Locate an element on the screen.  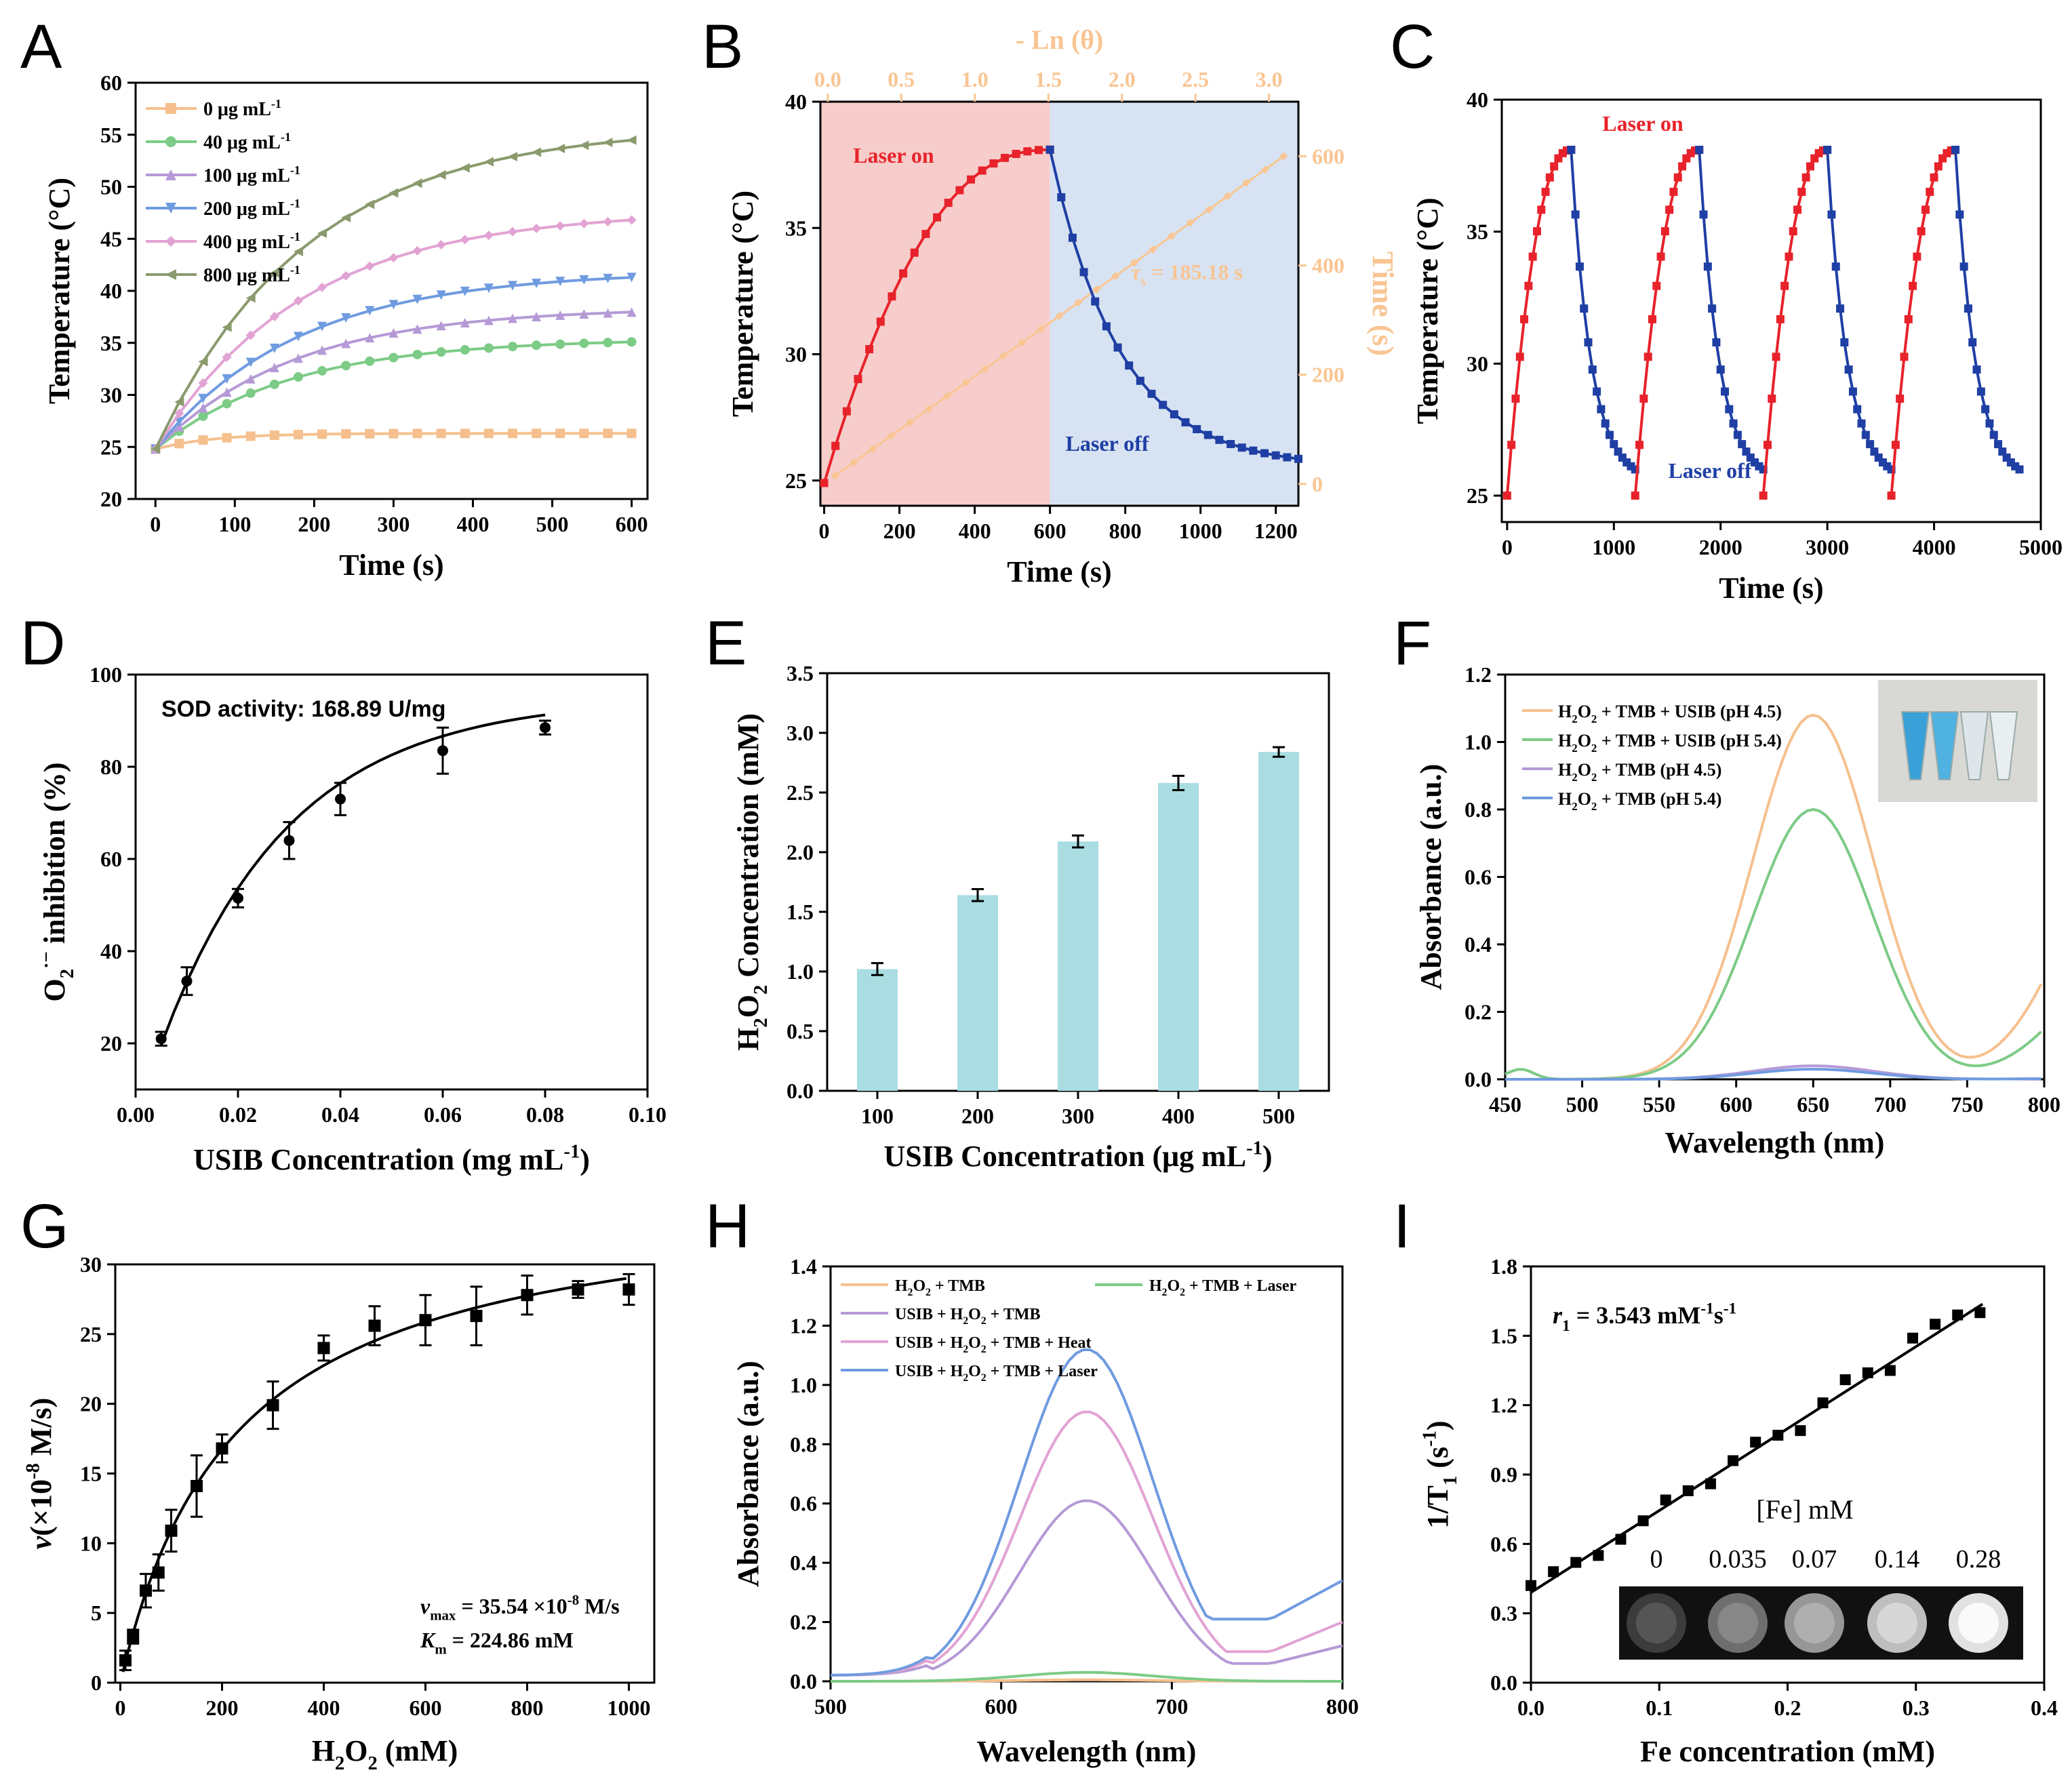
mri-sample-core is located at coordinates (1656, 1623).